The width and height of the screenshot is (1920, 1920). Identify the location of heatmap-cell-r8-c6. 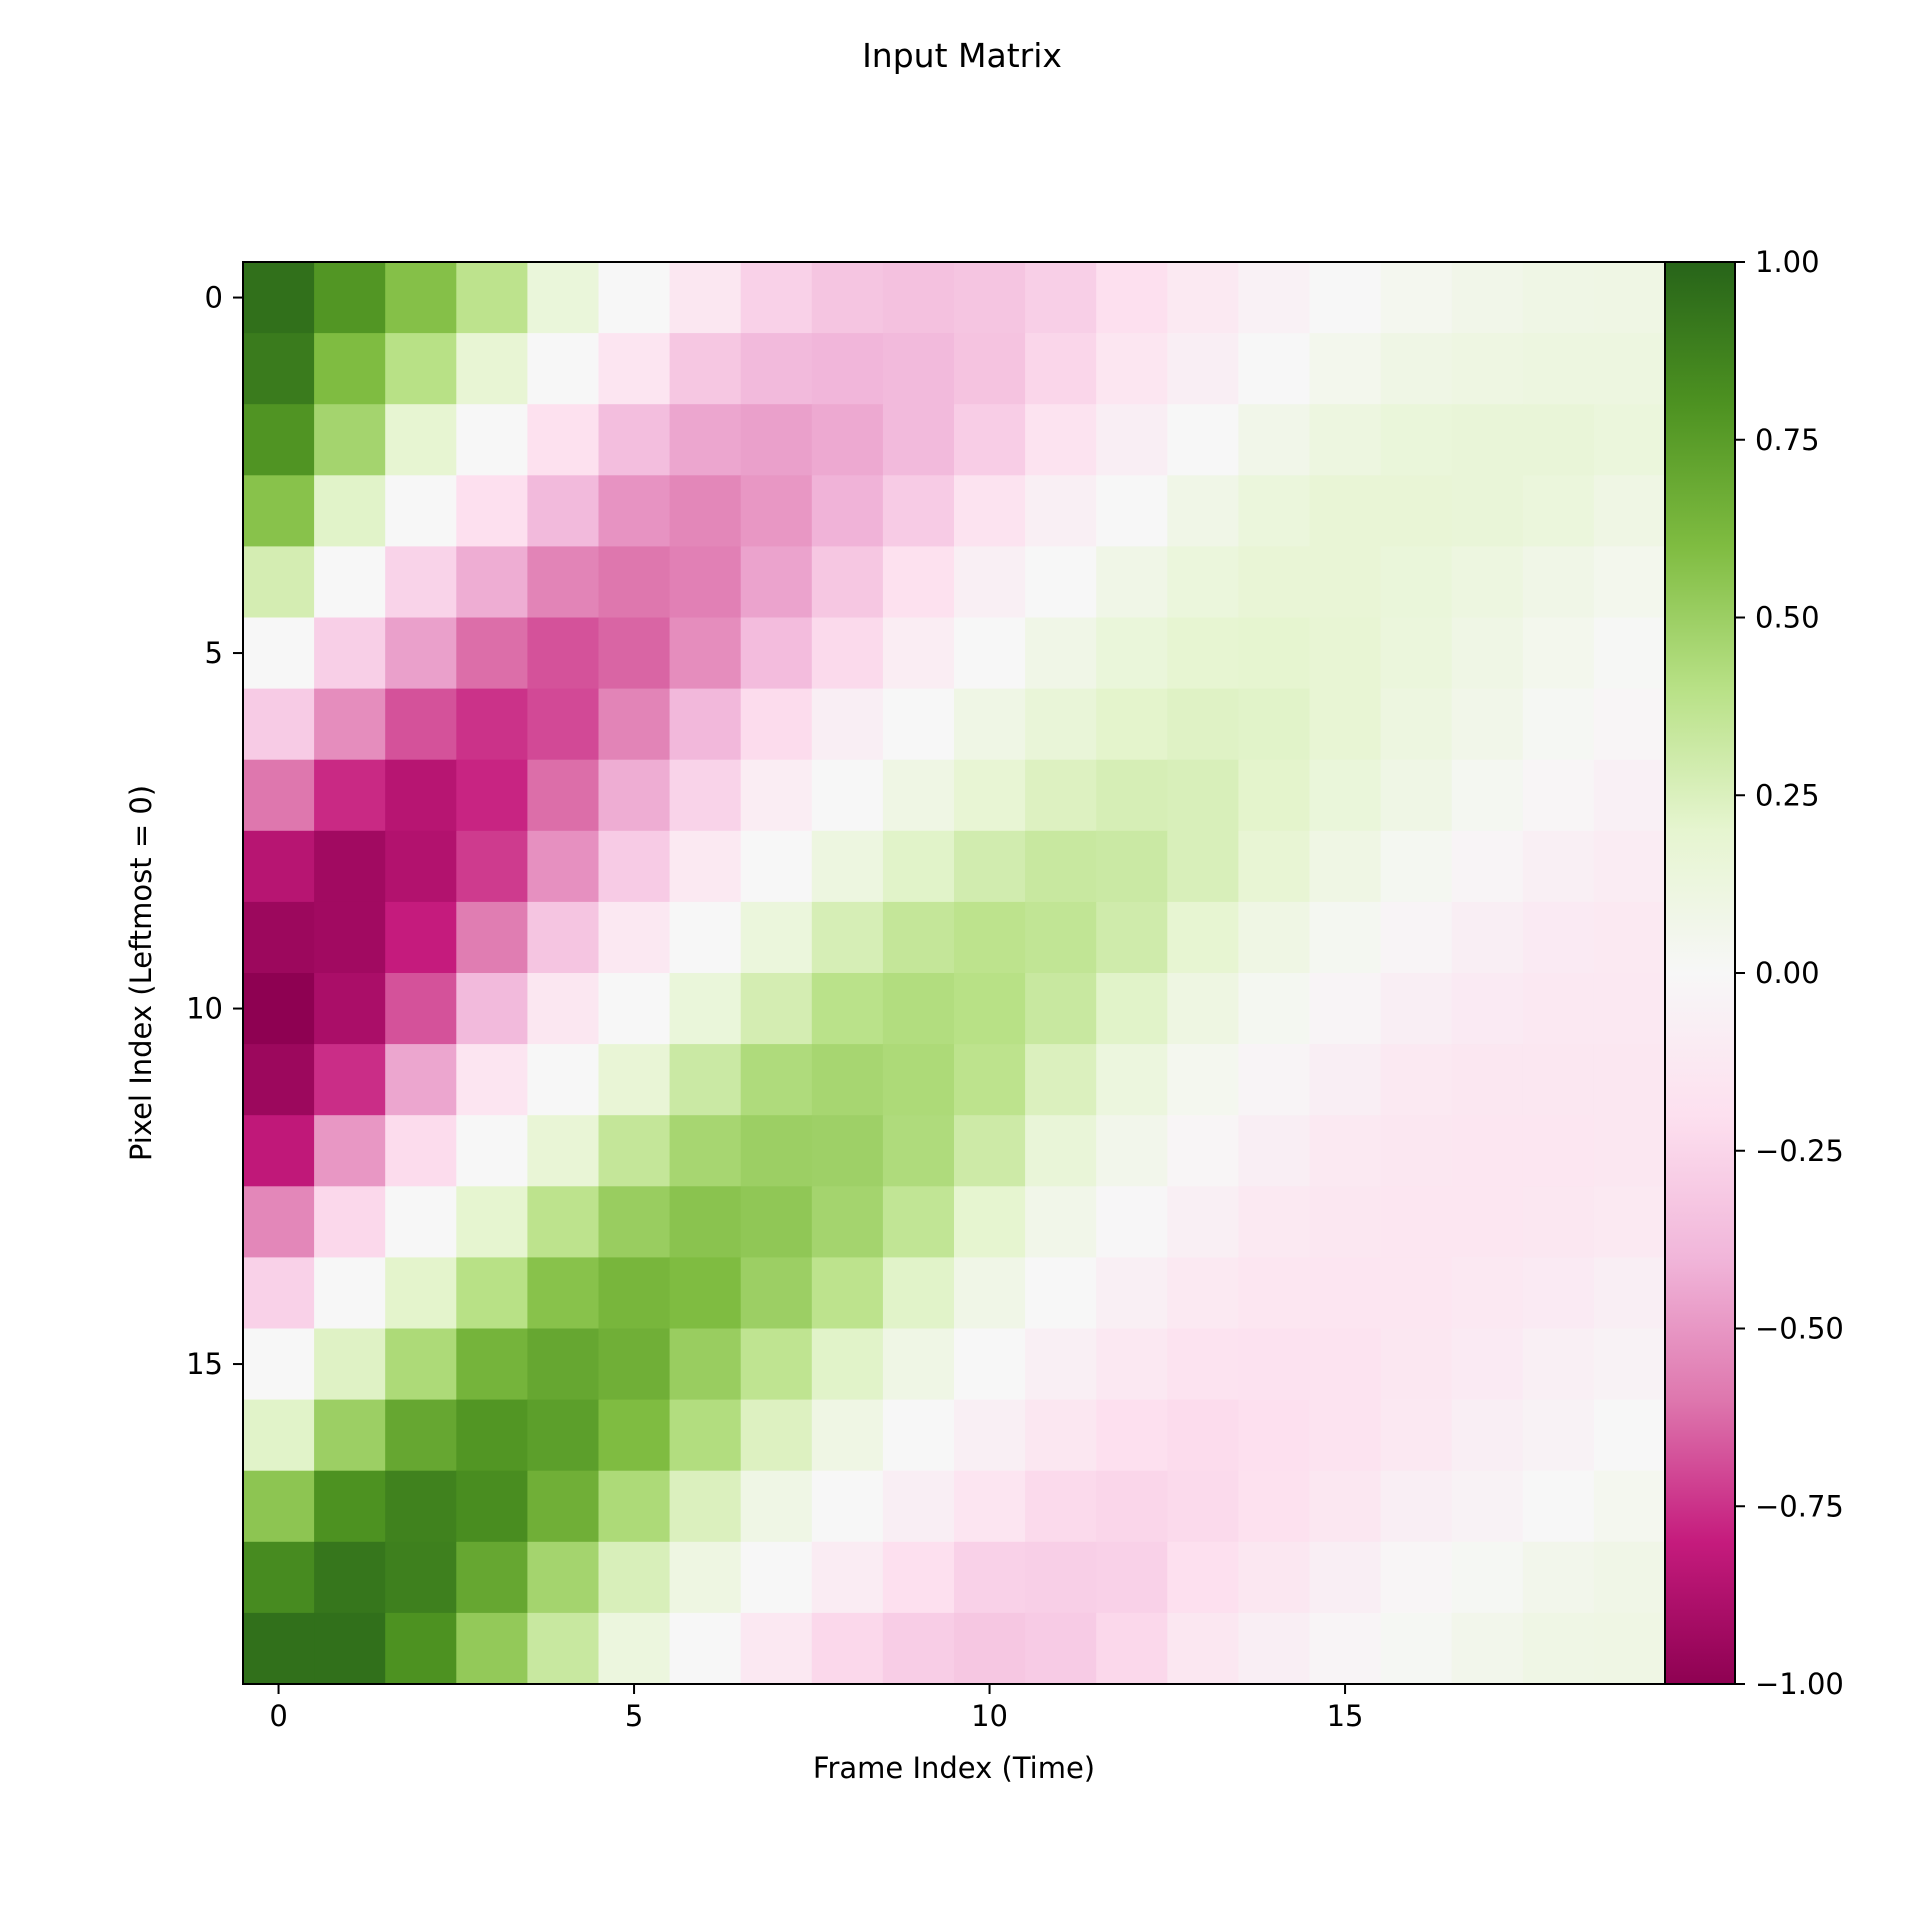
(705, 866).